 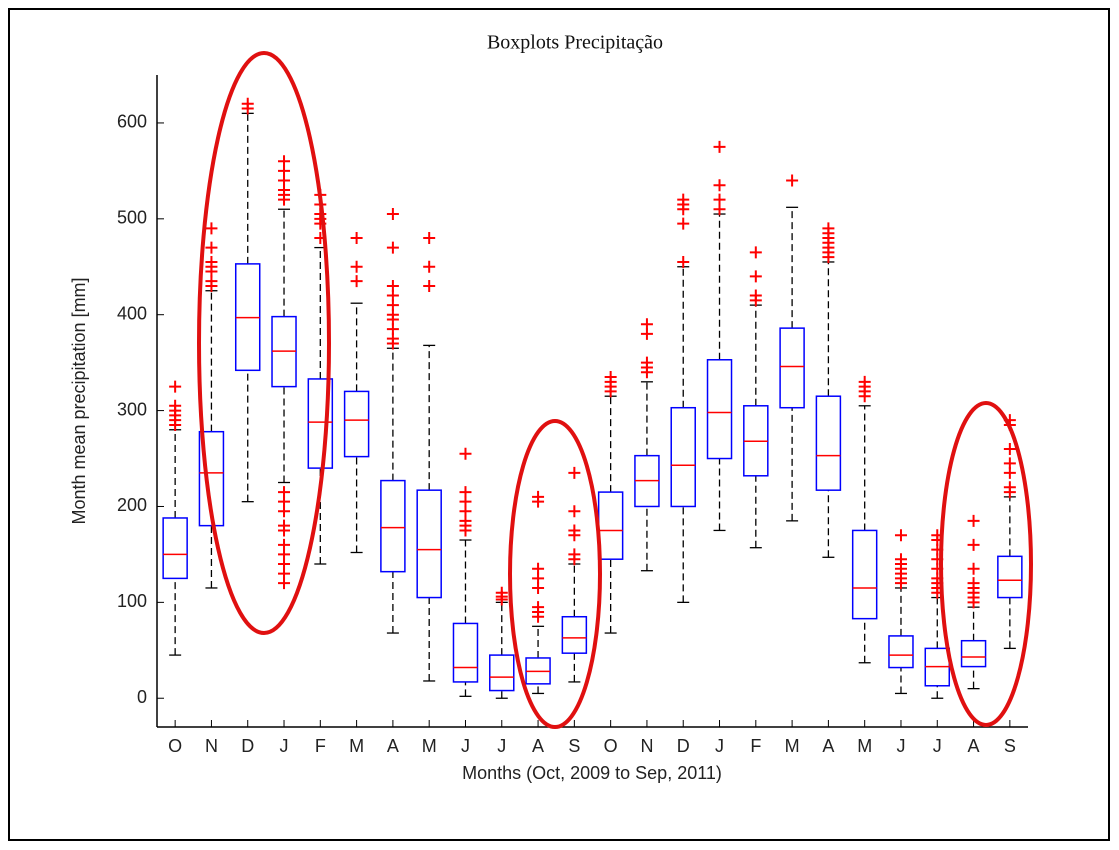 What do you see at coordinates (132, 409) in the screenshot?
I see `y-tick-label: 300` at bounding box center [132, 409].